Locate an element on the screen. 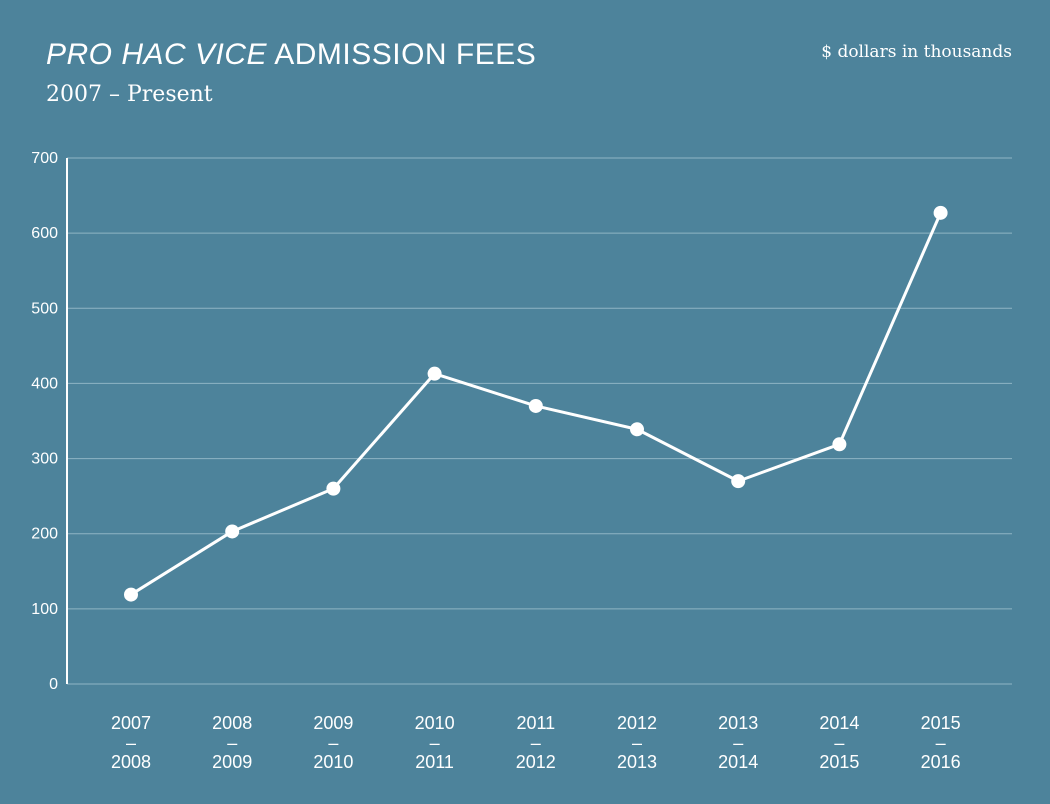 Image resolution: width=1050 pixels, height=804 pixels. chart-title: PRO HAC VICE ADMISSION FEES is located at coordinates (291, 55).